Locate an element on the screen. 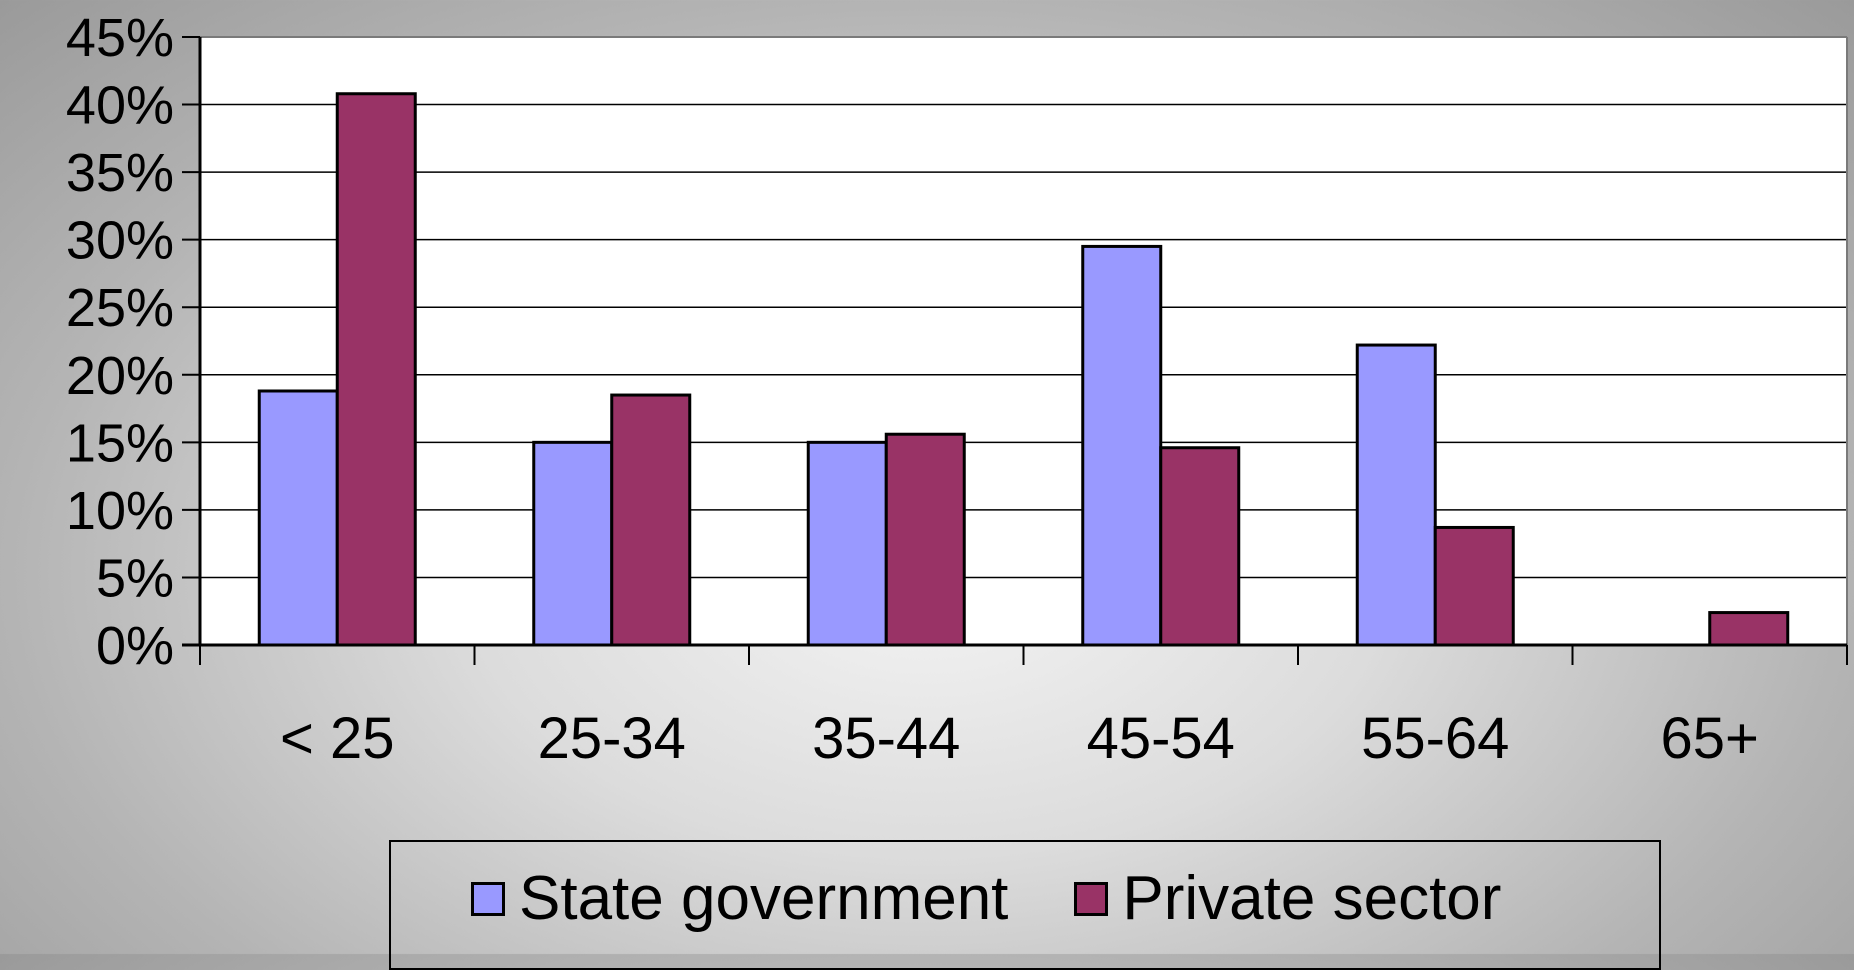 Image resolution: width=1854 pixels, height=970 pixels. y-tick-label: 40% is located at coordinates (120, 106).